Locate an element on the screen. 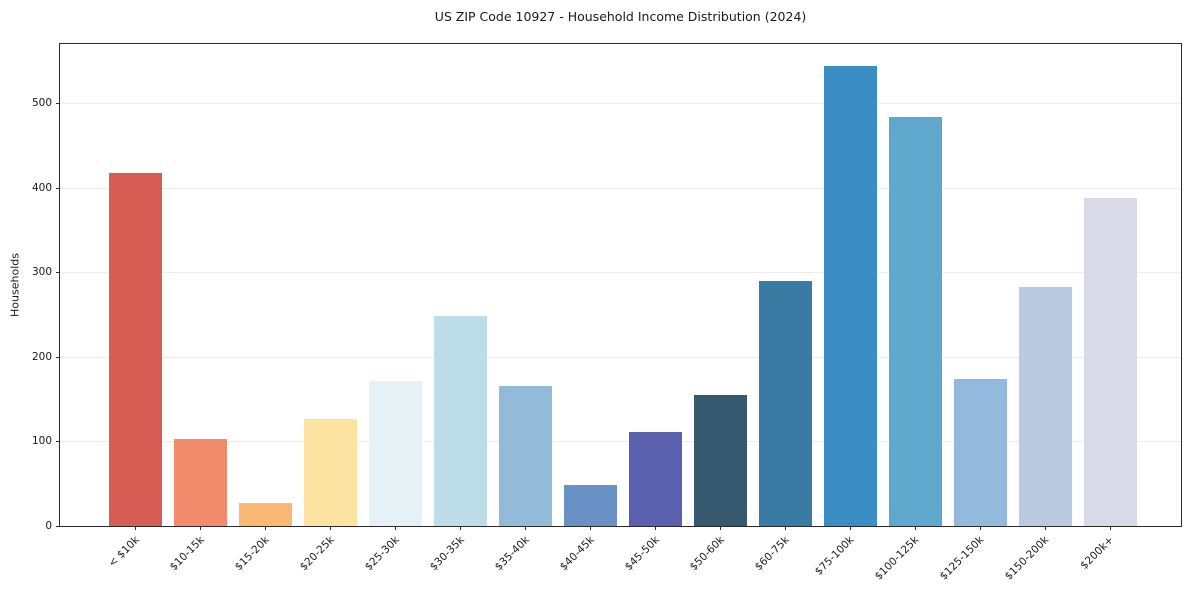 The image size is (1189, 590). x-tick-label-$20-25k: $20-25k is located at coordinates (317, 554).